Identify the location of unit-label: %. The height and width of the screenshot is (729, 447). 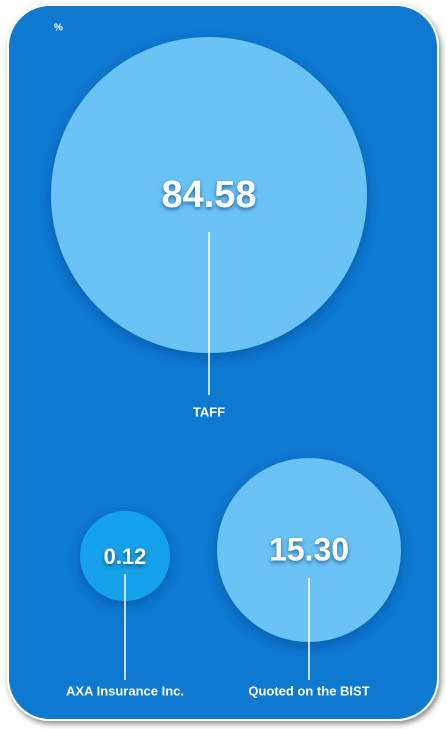
(58, 28).